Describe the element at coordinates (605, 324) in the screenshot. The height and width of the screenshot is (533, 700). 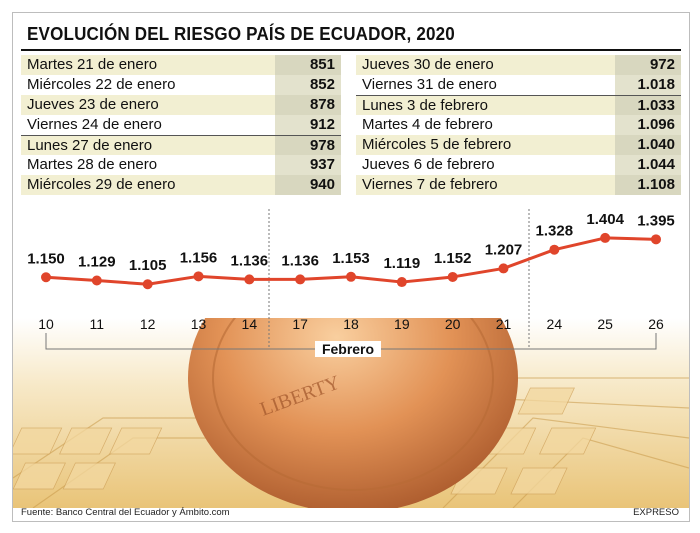
I see `x-tick-label: 25` at that location.